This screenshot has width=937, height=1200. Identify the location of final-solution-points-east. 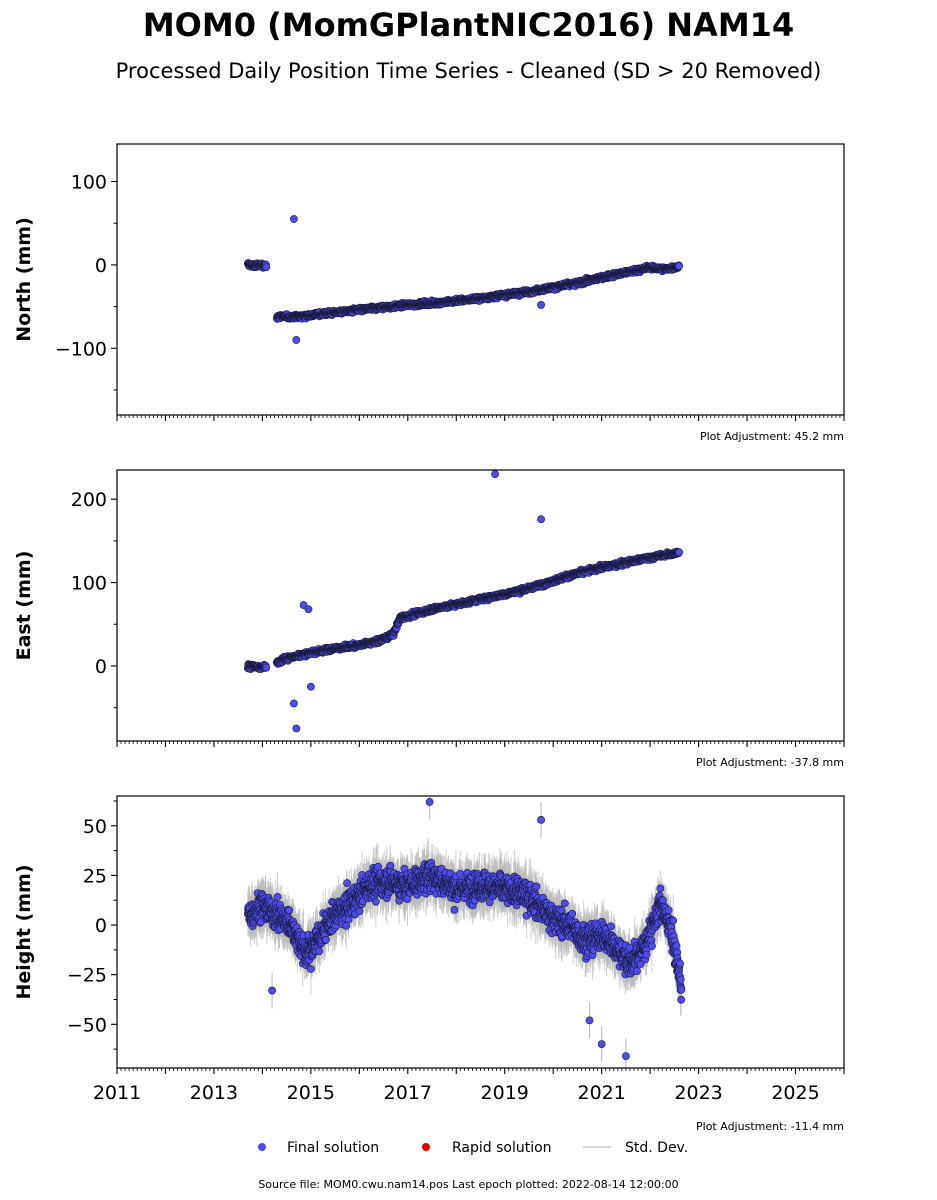
(463, 601).